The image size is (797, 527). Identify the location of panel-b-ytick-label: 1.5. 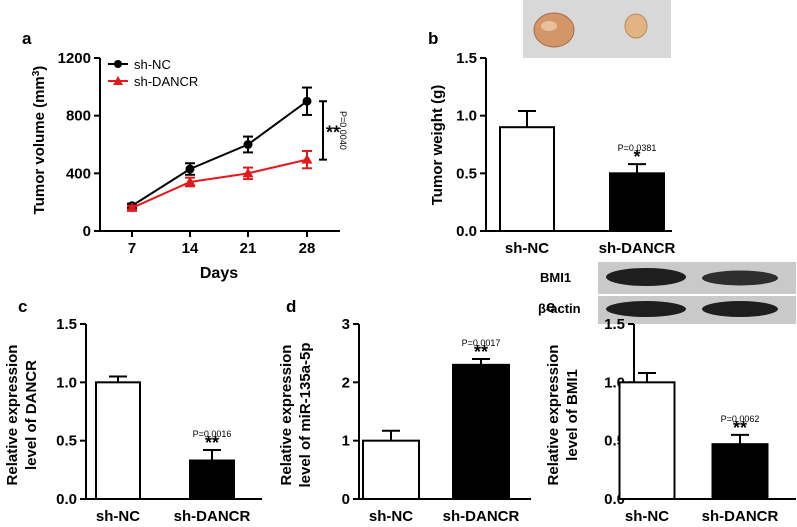
(466, 58).